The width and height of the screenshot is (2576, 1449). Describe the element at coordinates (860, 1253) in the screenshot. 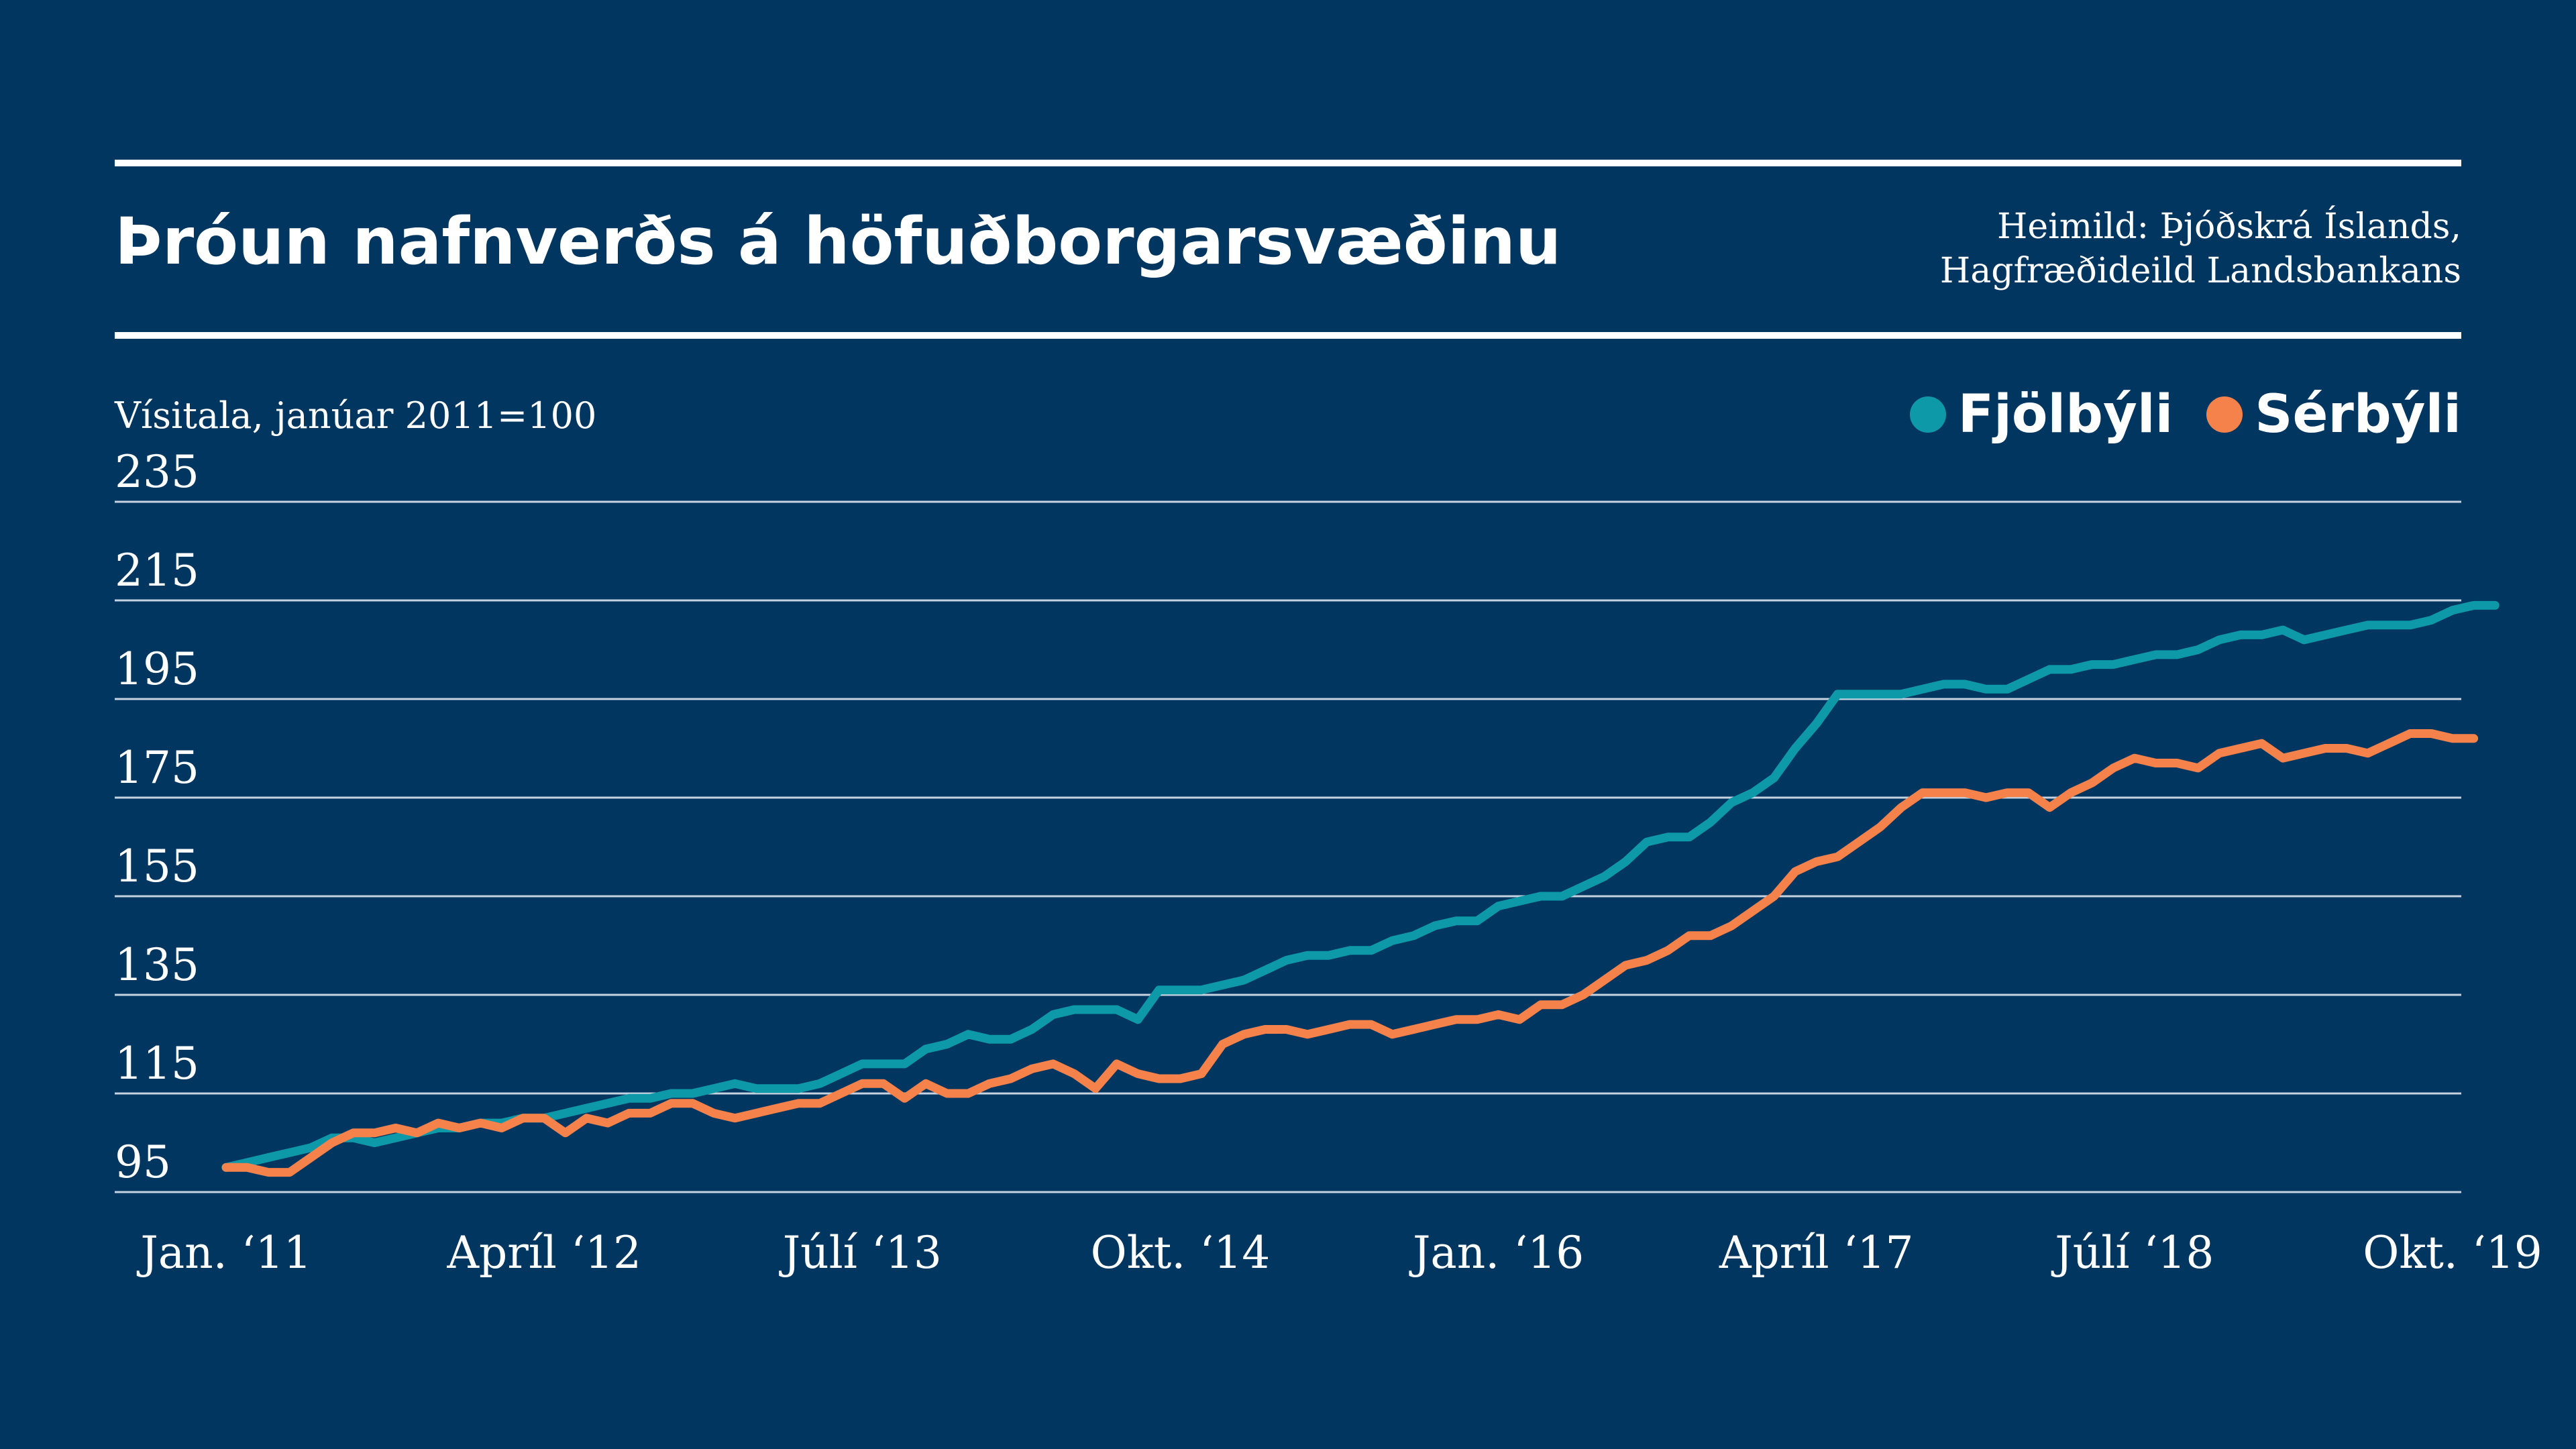

I see `x-tick-label: Júlí ‘13` at that location.